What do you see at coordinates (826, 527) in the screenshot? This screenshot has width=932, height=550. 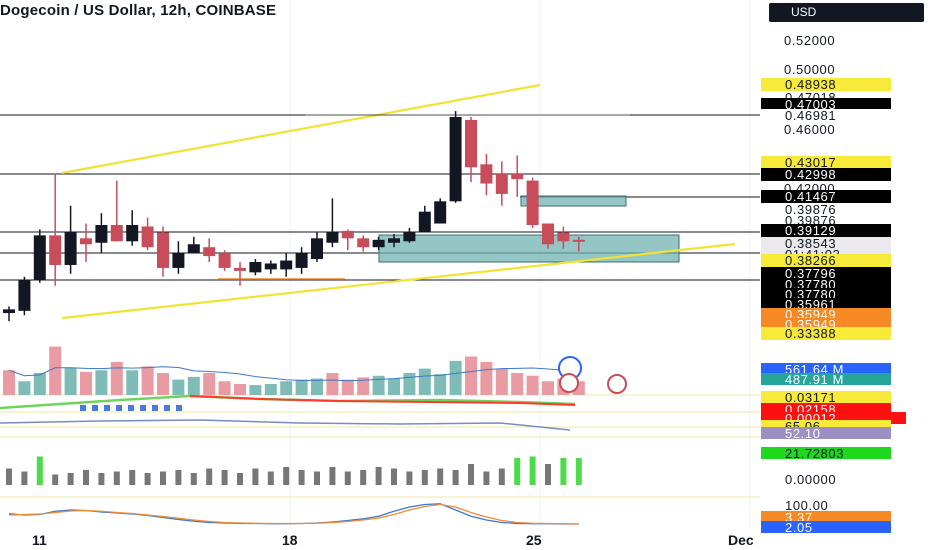 I see `indicator-tag: 2.05` at bounding box center [826, 527].